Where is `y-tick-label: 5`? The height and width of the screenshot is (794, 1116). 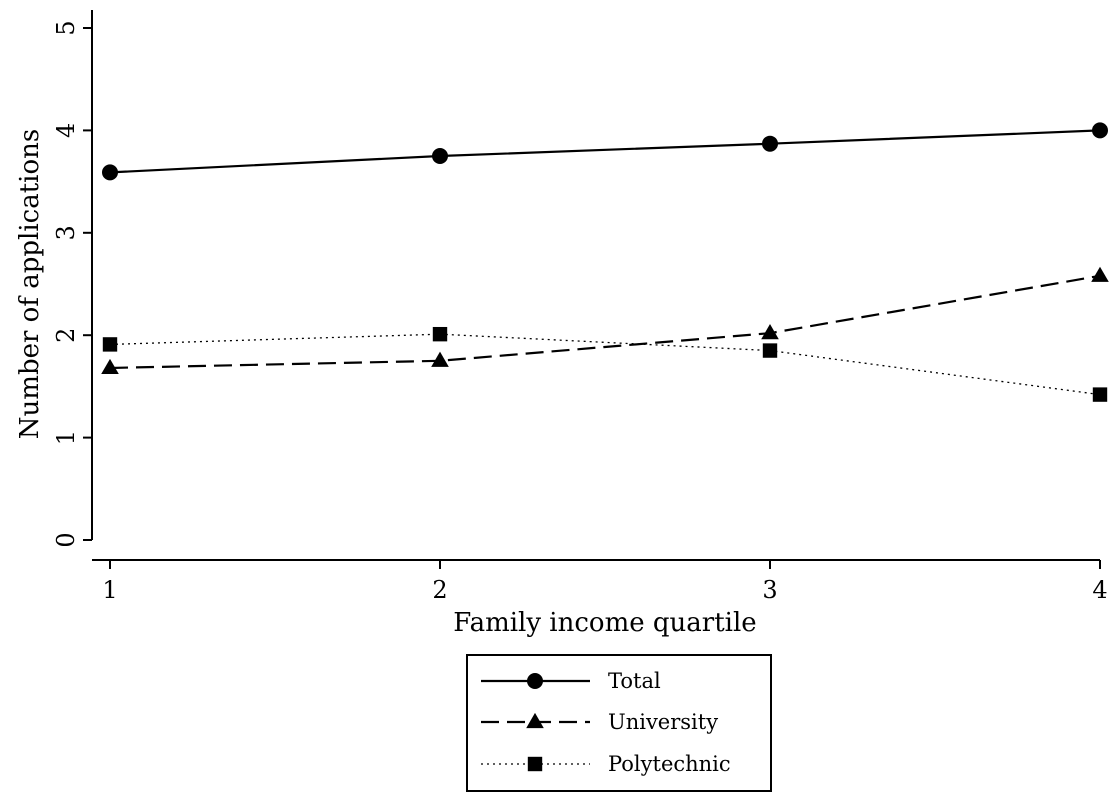
y-tick-label: 5 is located at coordinates (66, 27).